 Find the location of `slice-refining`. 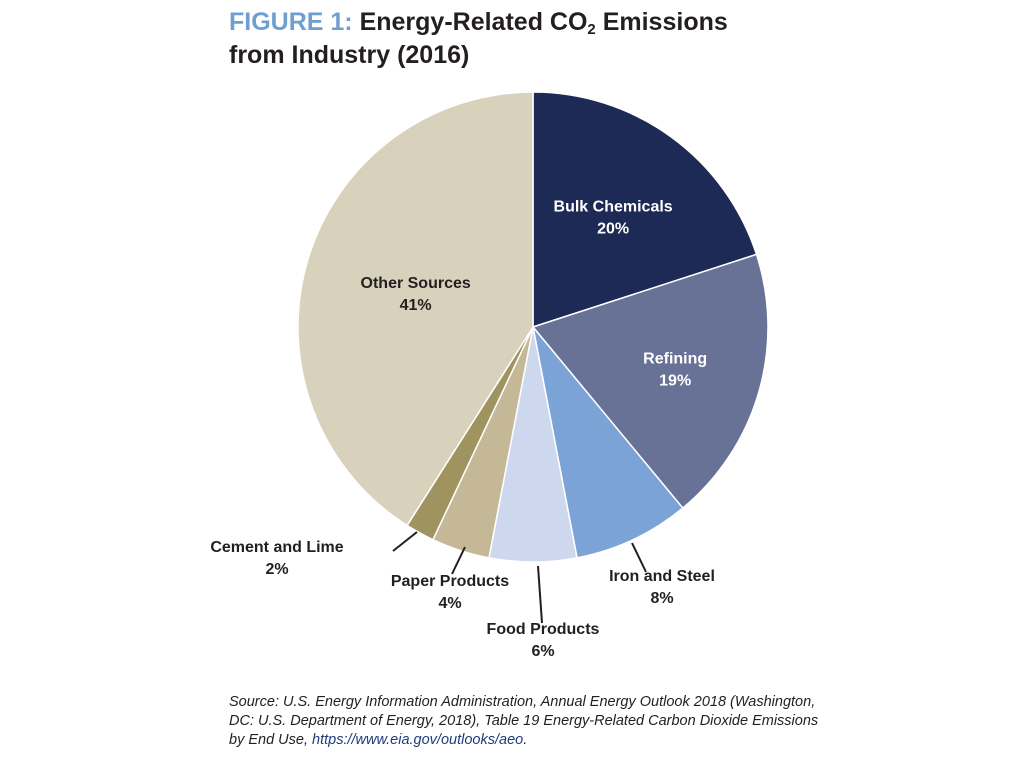

slice-refining is located at coordinates (650, 381).